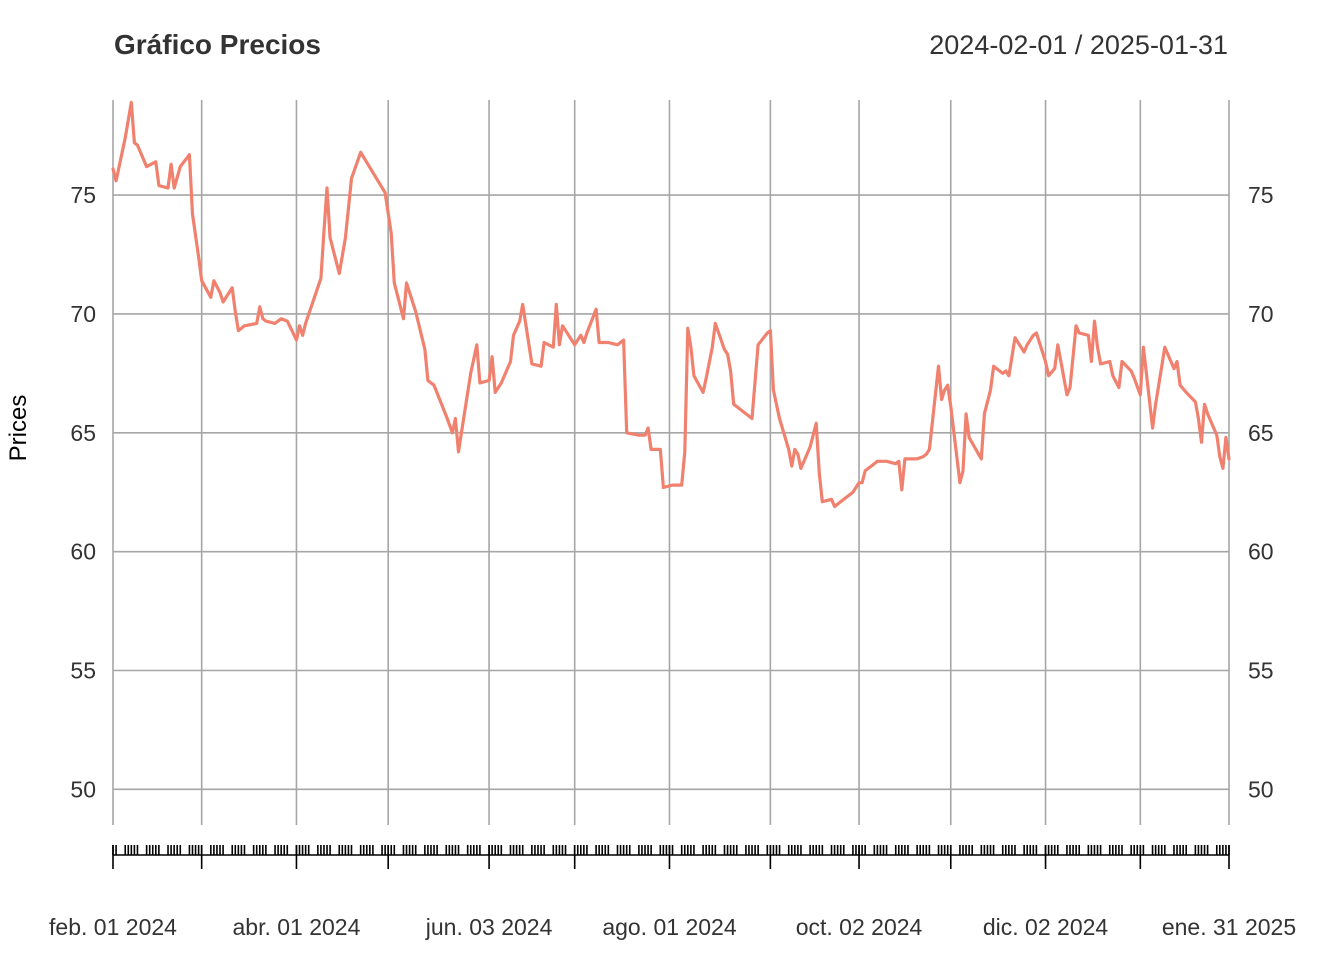 This screenshot has width=1344, height=960. I want to click on y-tick-label-left: 60, so click(83, 552).